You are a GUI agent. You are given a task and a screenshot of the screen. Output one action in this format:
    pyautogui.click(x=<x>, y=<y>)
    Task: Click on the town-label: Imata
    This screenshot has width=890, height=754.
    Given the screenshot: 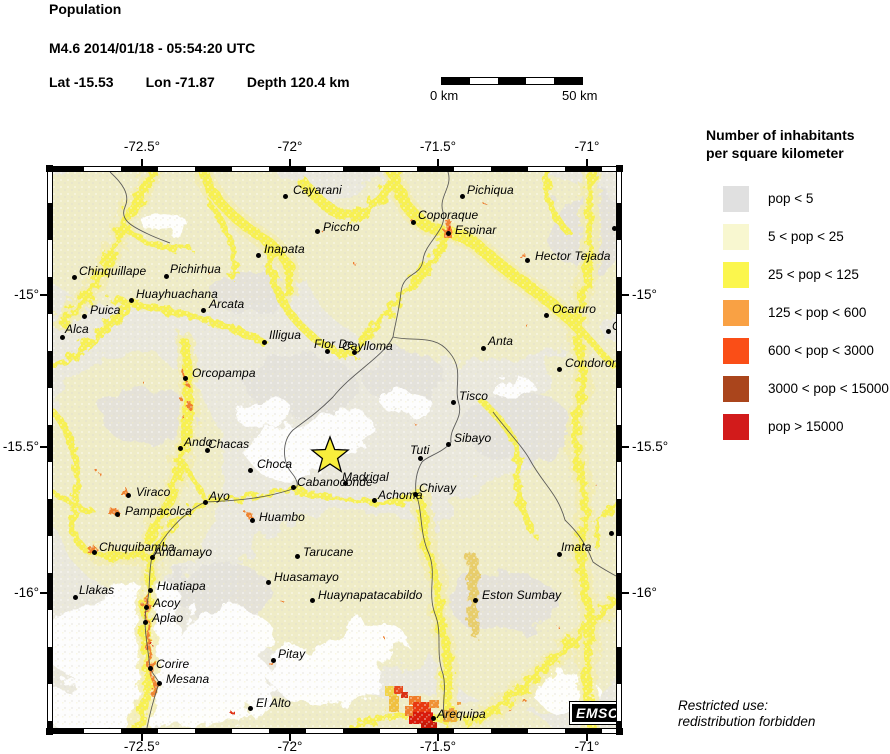 What is the action you would take?
    pyautogui.click(x=576, y=547)
    